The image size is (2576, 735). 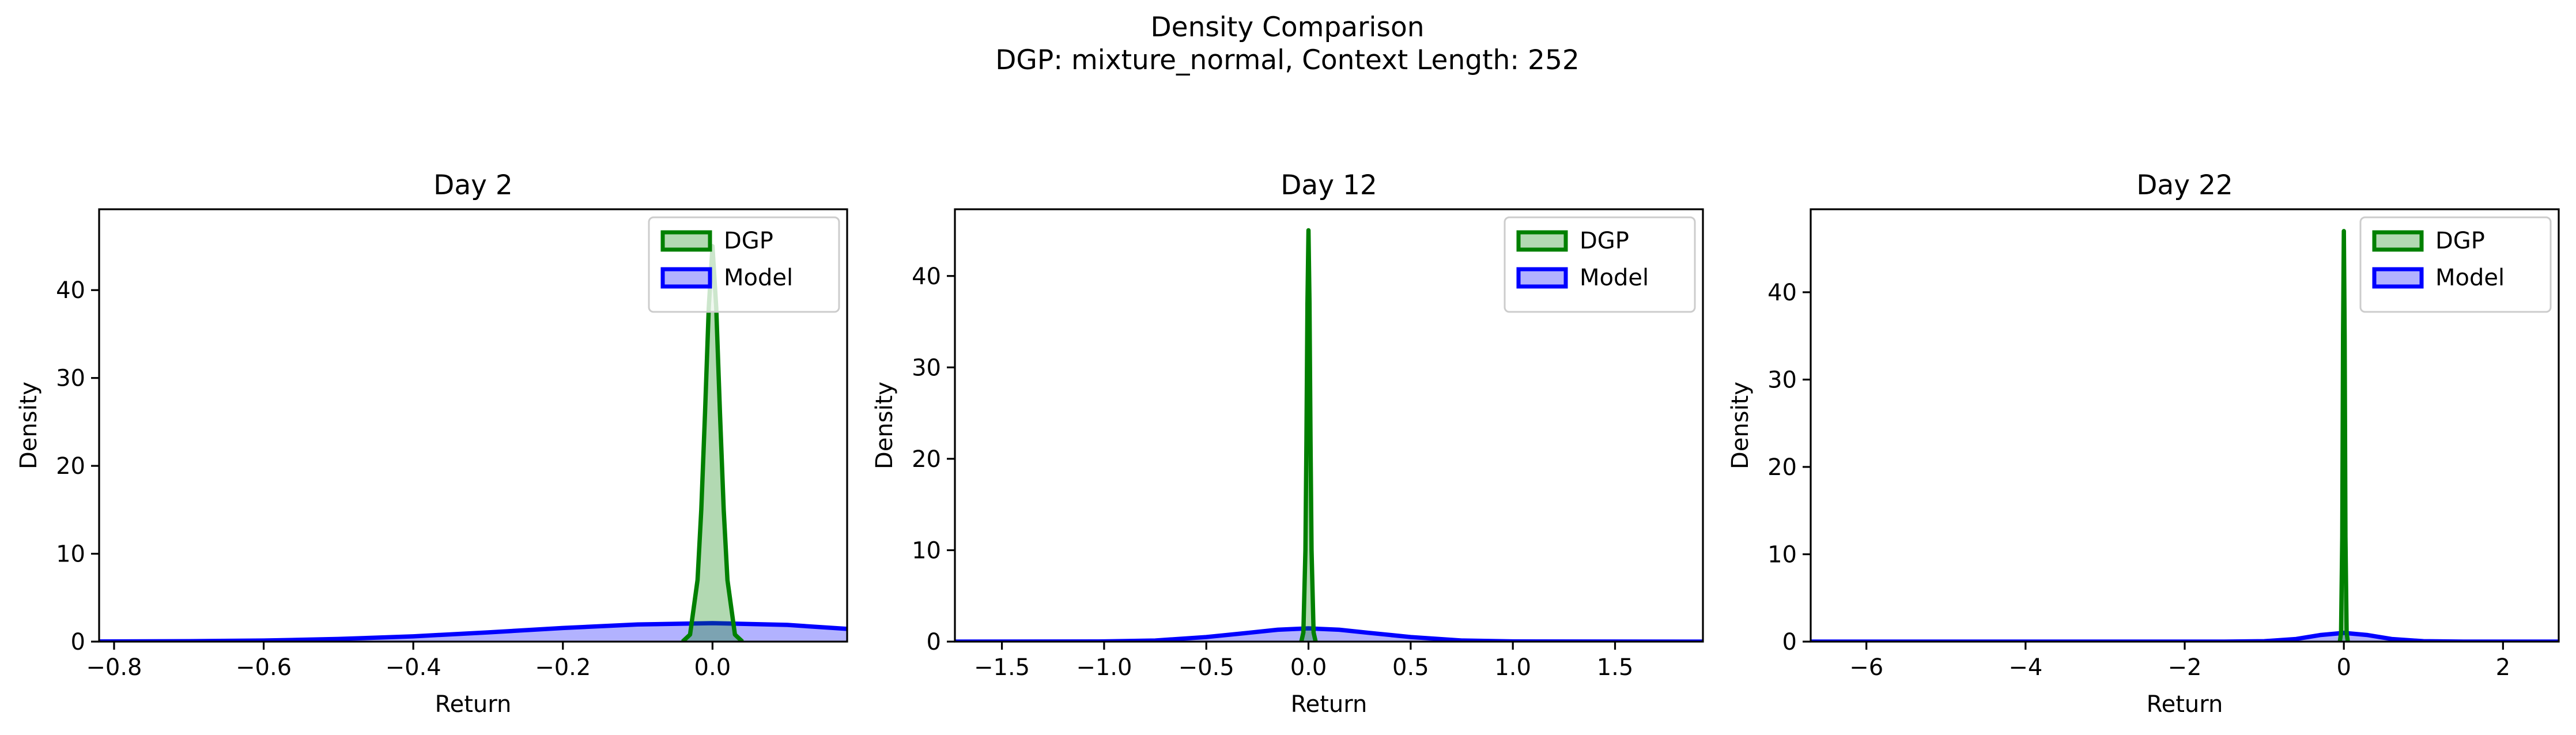 I want to click on subplot-title: Day 12, so click(x=1329, y=185).